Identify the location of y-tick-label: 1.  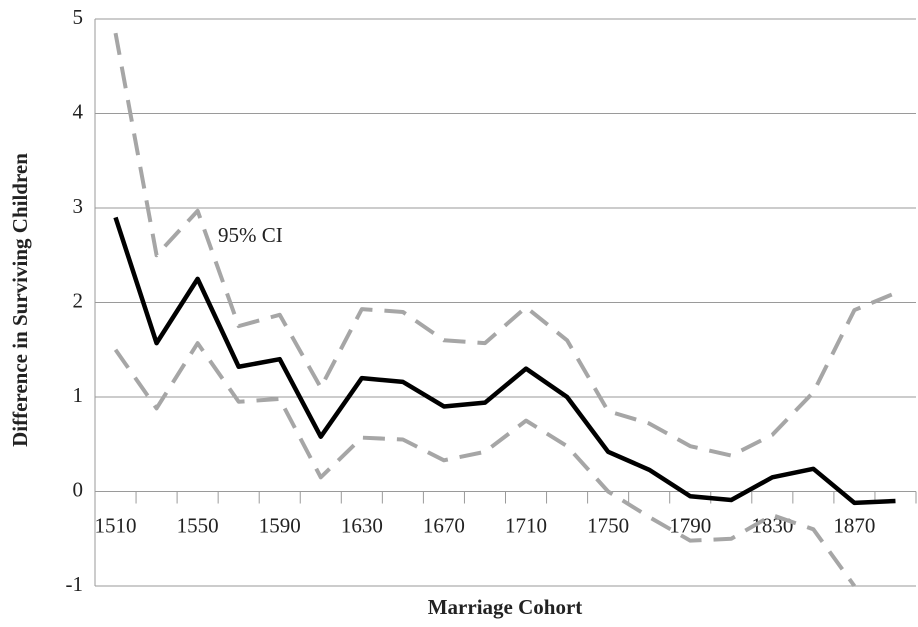
(78, 395).